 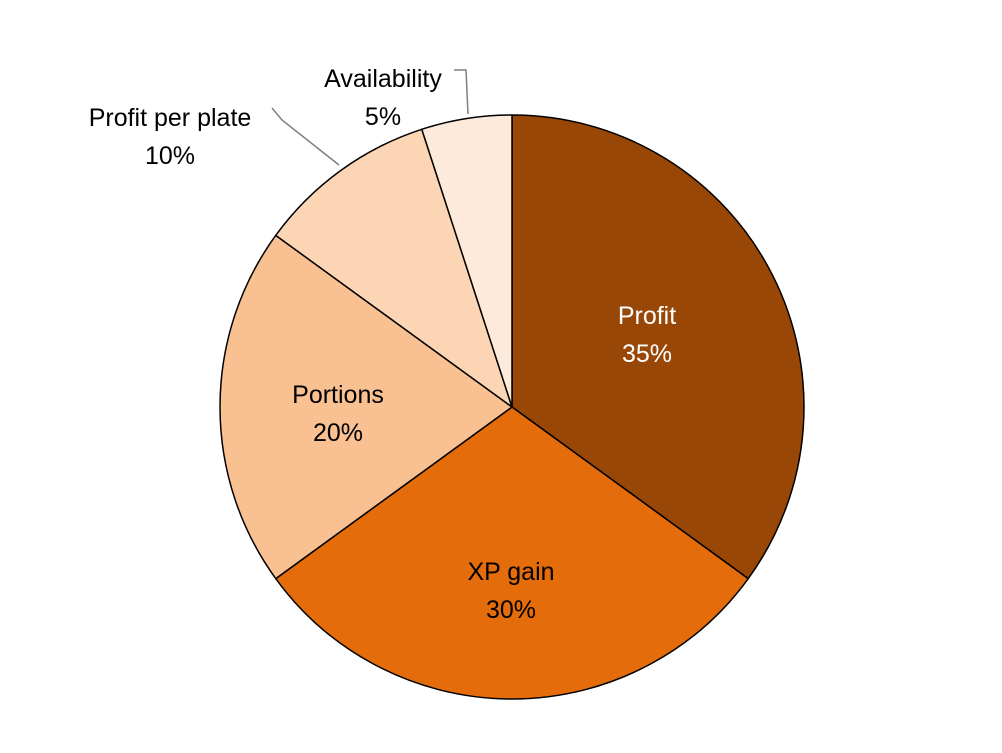 What do you see at coordinates (394, 268) in the screenshot?
I see `pie-slice-profit-per-plate` at bounding box center [394, 268].